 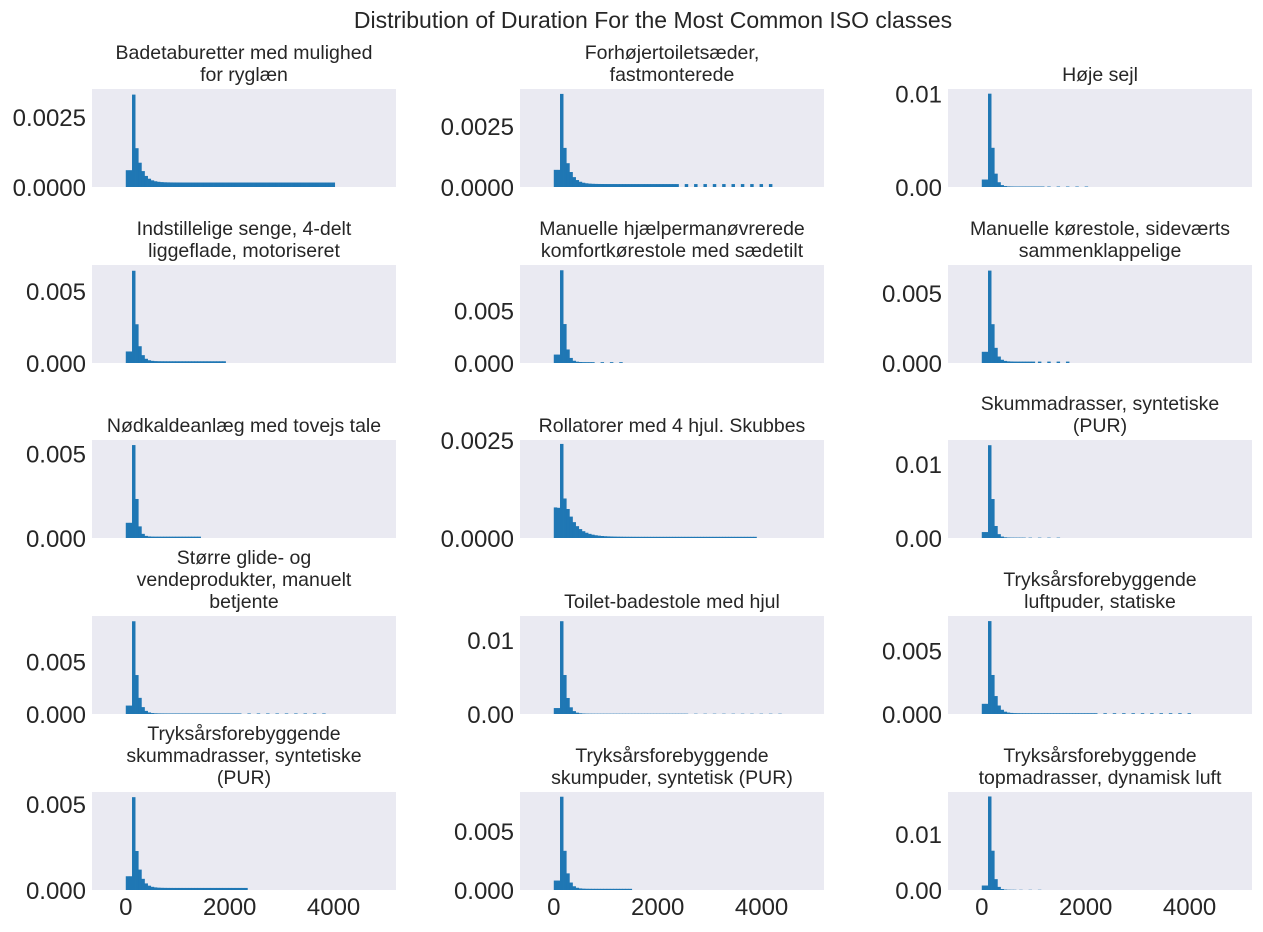 I want to click on x-tick-label: 2000, so click(x=657, y=907).